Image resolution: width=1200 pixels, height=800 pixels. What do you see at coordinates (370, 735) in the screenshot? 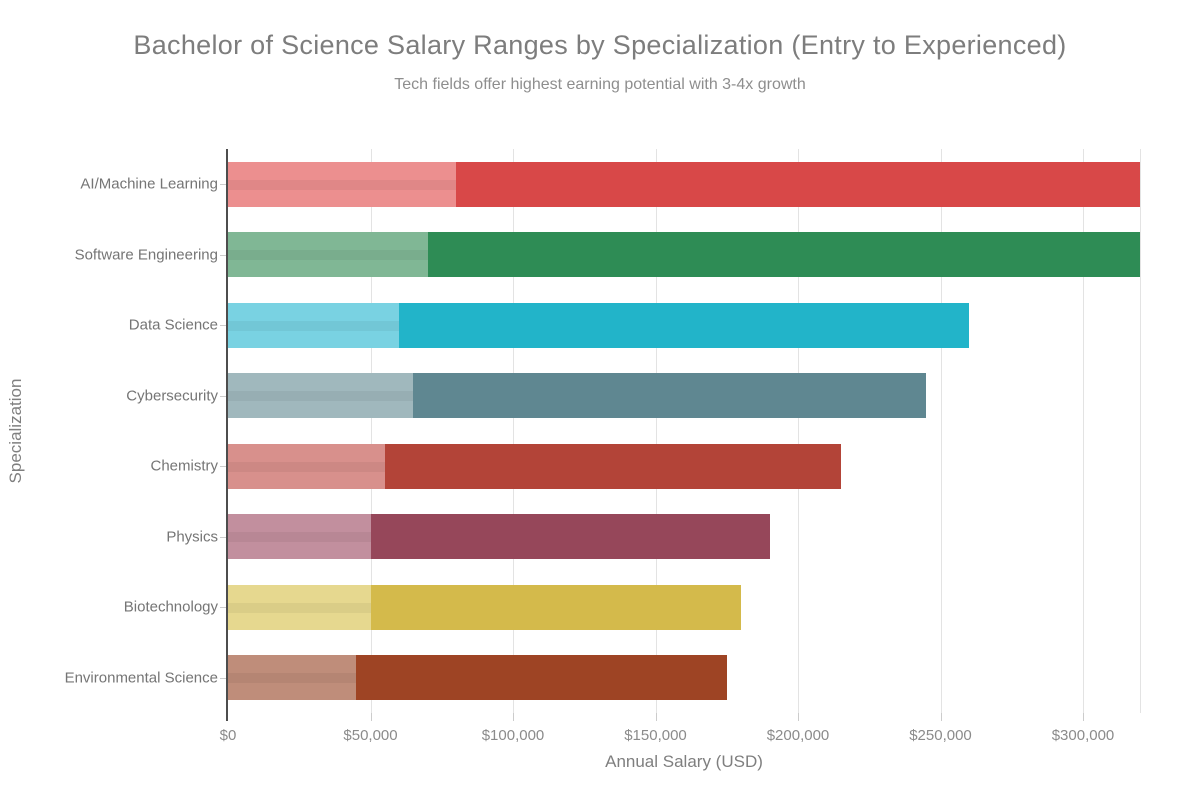
I see `x-tick-label: $50,000` at bounding box center [370, 735].